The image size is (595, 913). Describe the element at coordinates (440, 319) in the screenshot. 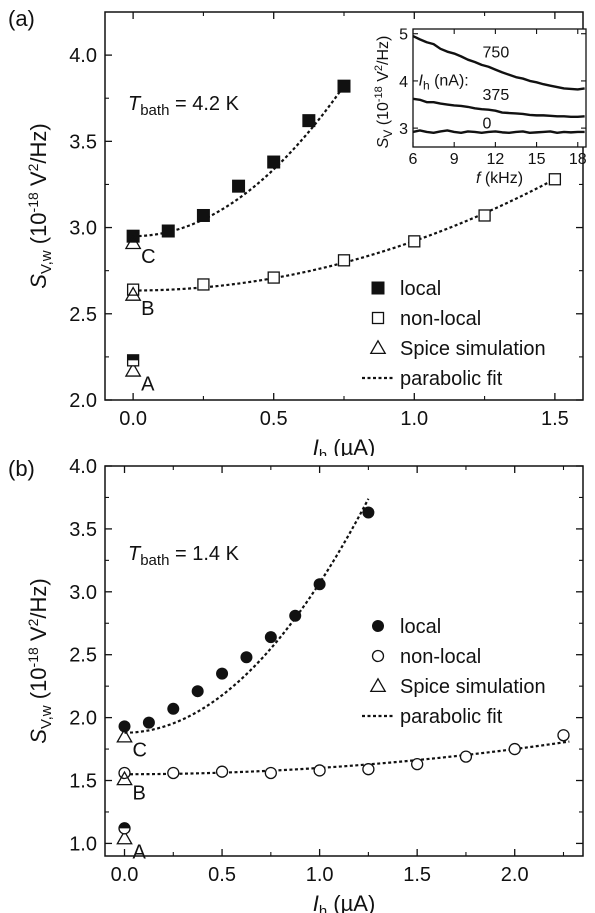

I see `legend-label: non-local` at that location.